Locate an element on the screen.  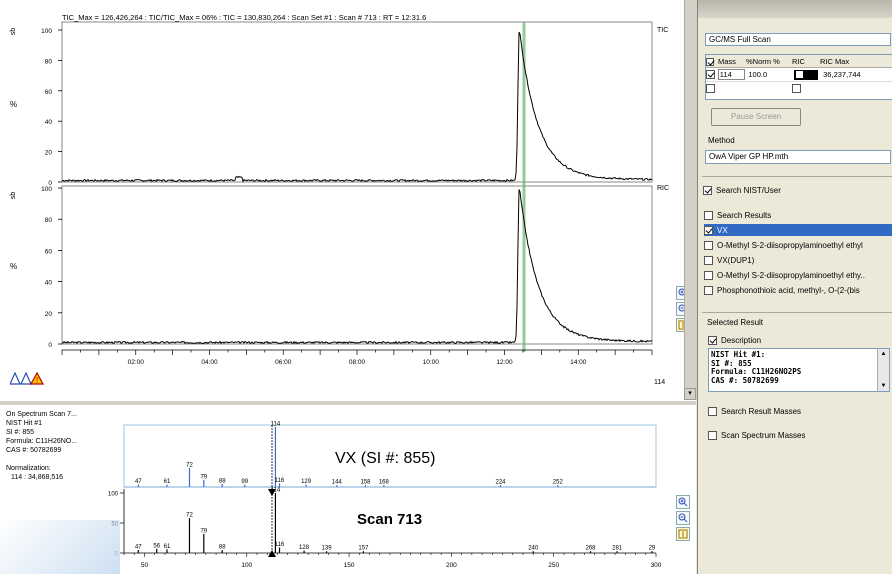
library-peak-label: 168 is located at coordinates (384, 483).